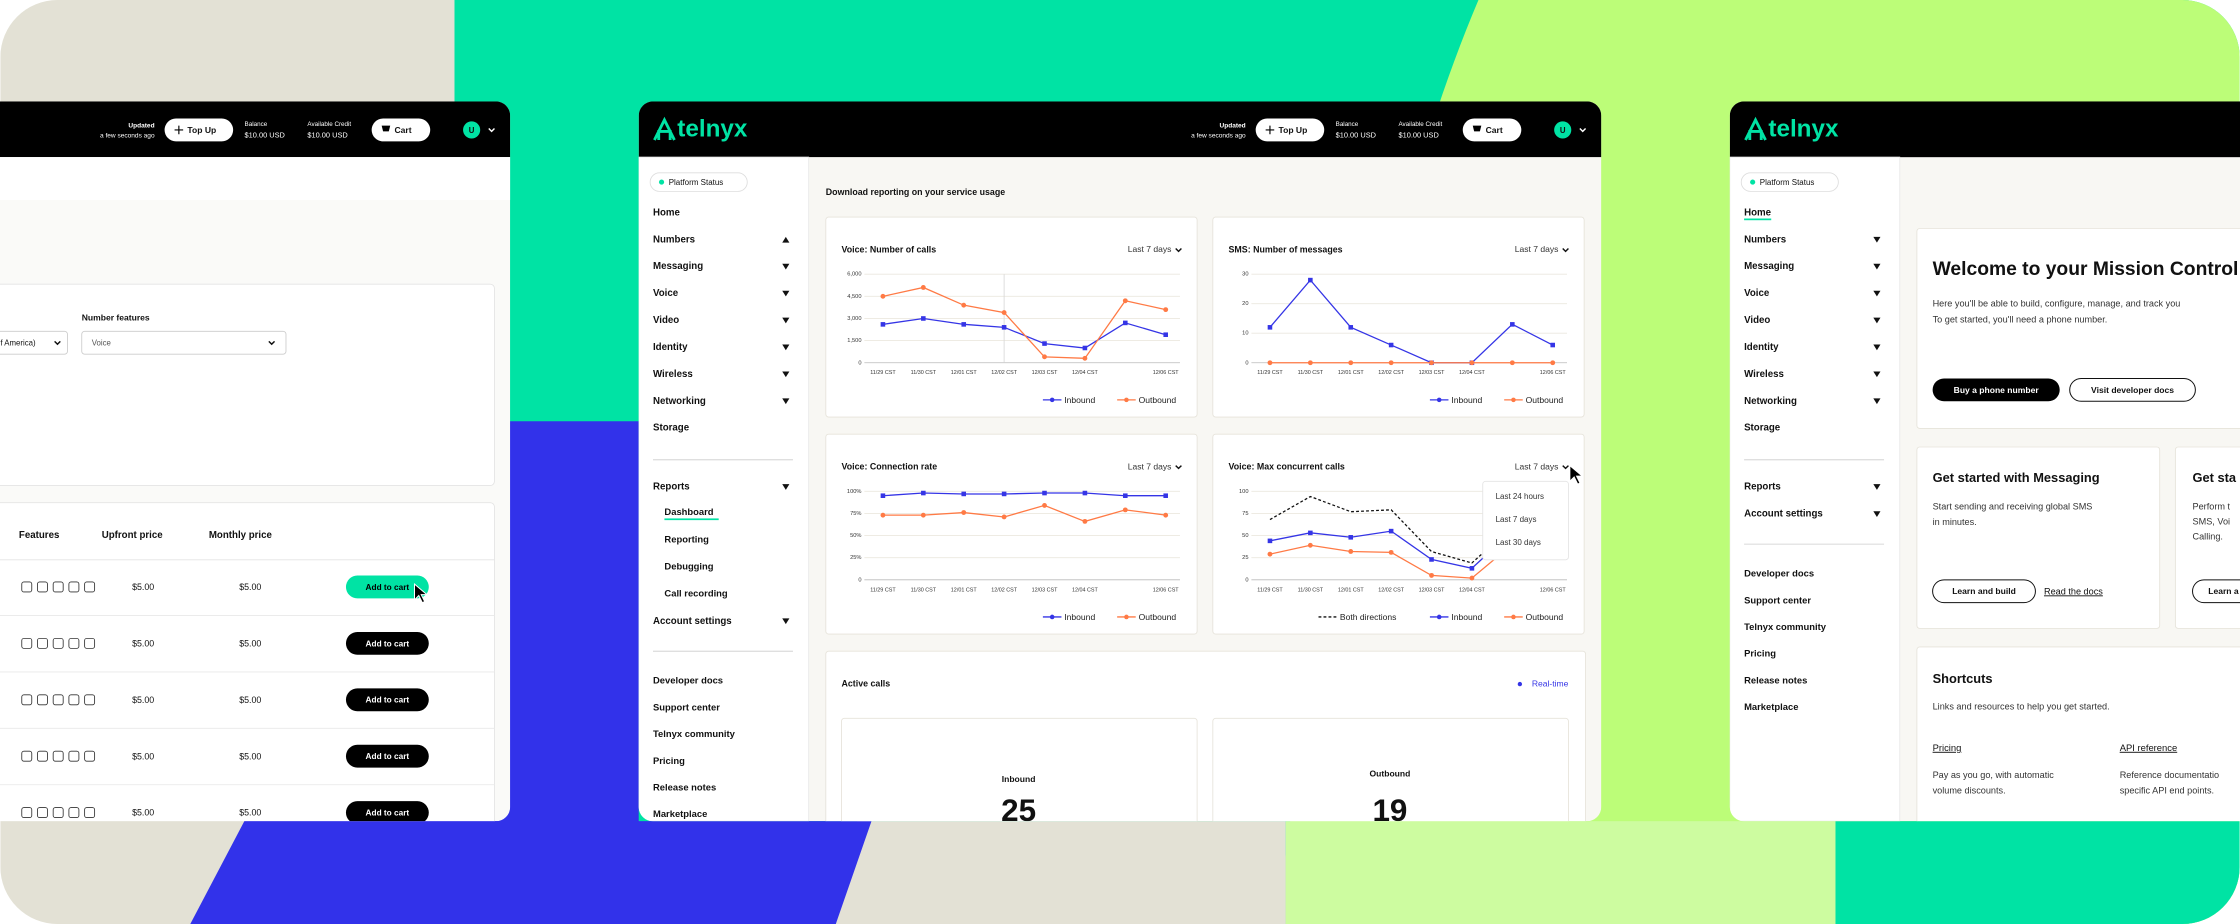 The image size is (2240, 924). I want to click on x-tick-label: 12/06 CST, so click(1553, 373).